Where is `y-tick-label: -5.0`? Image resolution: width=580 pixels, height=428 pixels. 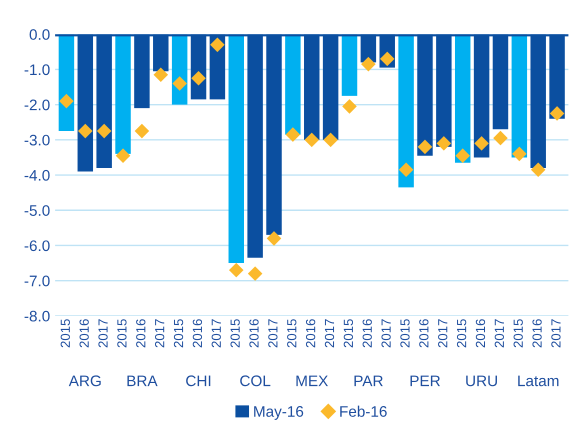 y-tick-label: -5.0 is located at coordinates (37, 210).